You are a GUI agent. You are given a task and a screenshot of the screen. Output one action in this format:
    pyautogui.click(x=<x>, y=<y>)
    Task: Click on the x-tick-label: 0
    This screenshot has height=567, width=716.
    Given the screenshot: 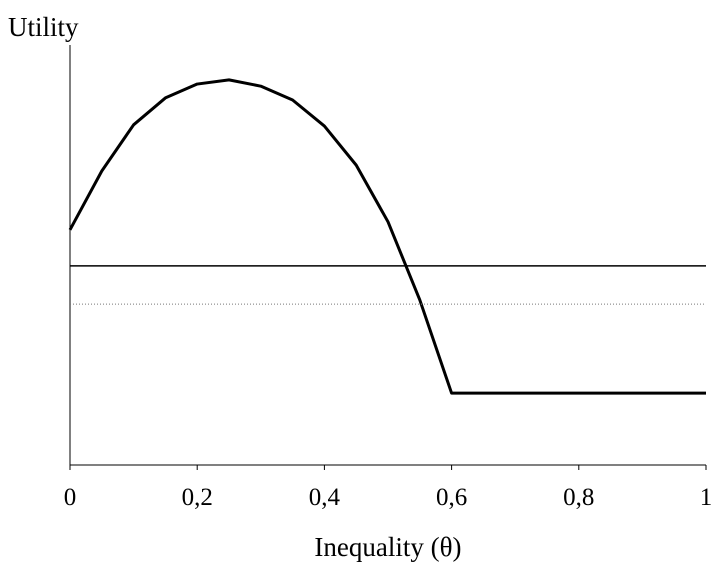 What is the action you would take?
    pyautogui.click(x=70, y=497)
    